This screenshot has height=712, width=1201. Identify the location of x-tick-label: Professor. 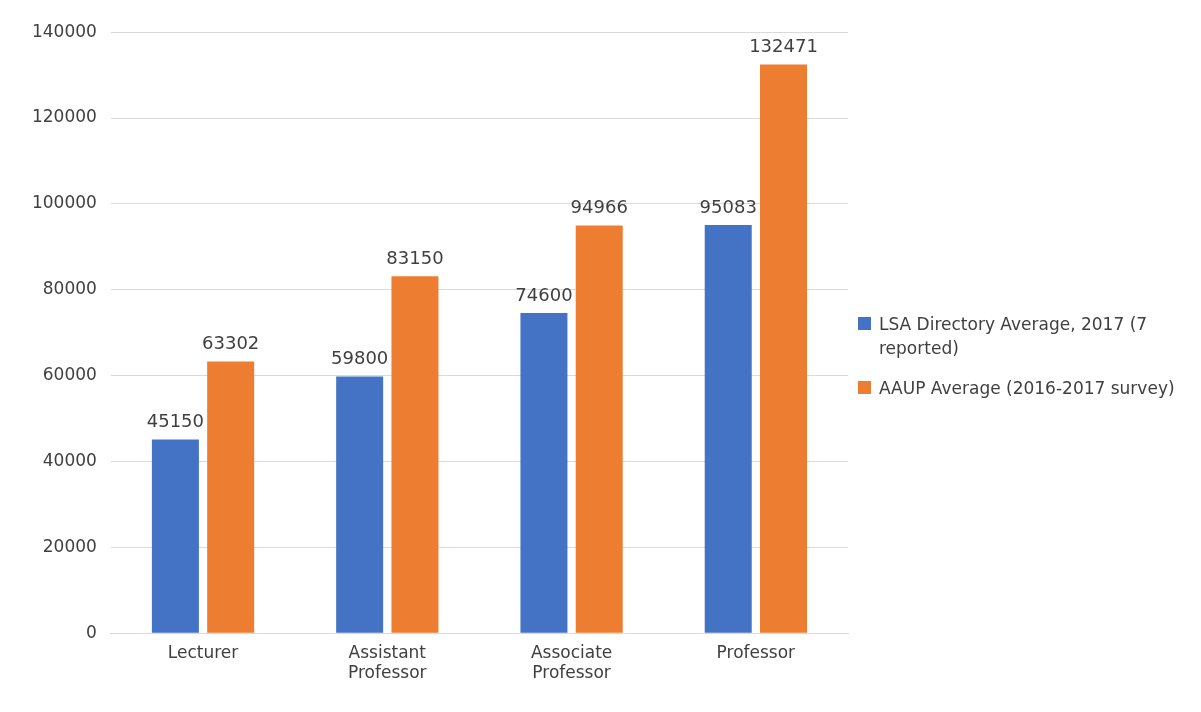
(756, 651).